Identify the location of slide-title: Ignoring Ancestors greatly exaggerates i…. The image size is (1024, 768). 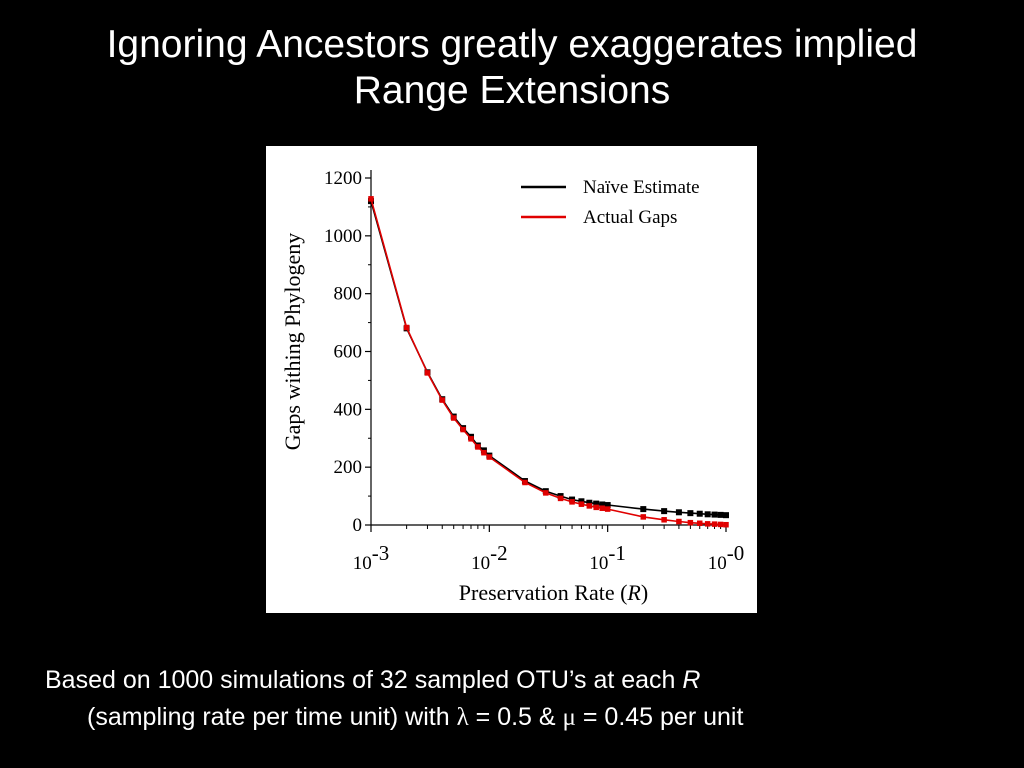
(512, 68).